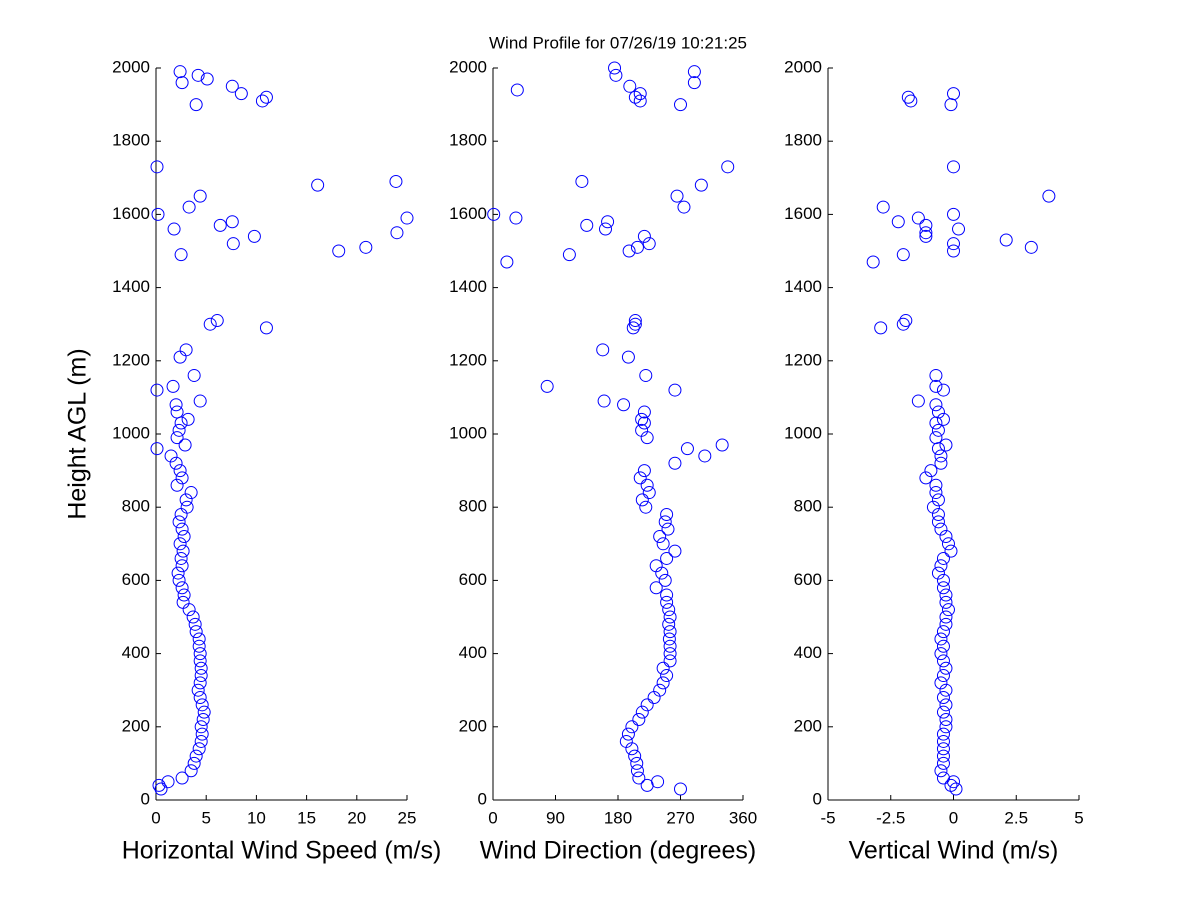 This screenshot has height=900, width=1200. Describe the element at coordinates (282, 851) in the screenshot. I see `x-axis-label: Horizontal Wind Speed (m/s)` at that location.